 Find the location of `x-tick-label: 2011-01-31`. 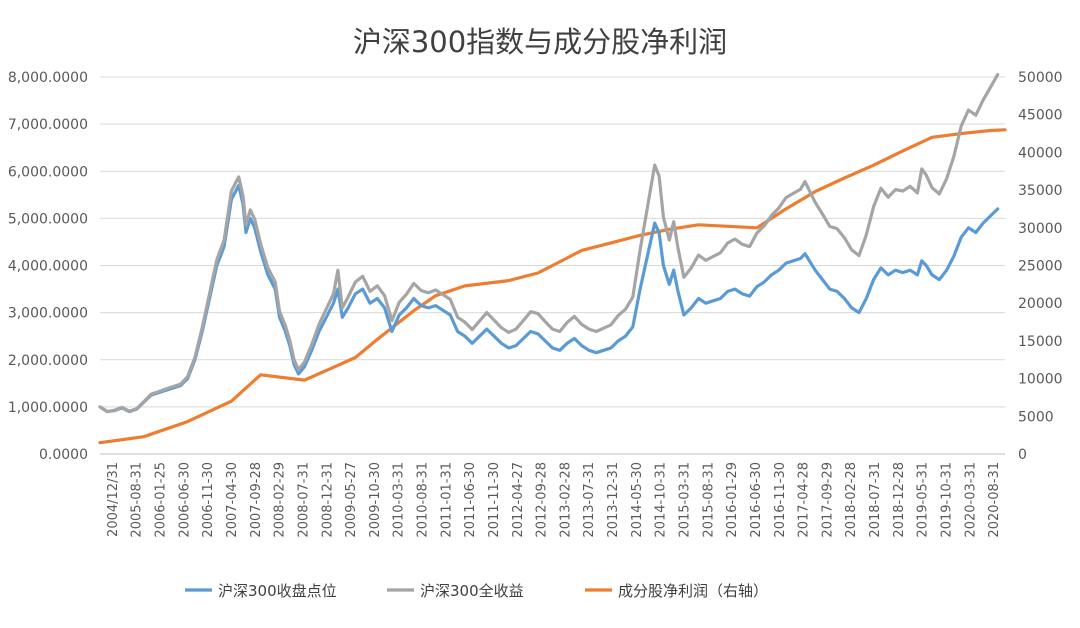

x-tick-label: 2011-01-31 is located at coordinates (446, 500).